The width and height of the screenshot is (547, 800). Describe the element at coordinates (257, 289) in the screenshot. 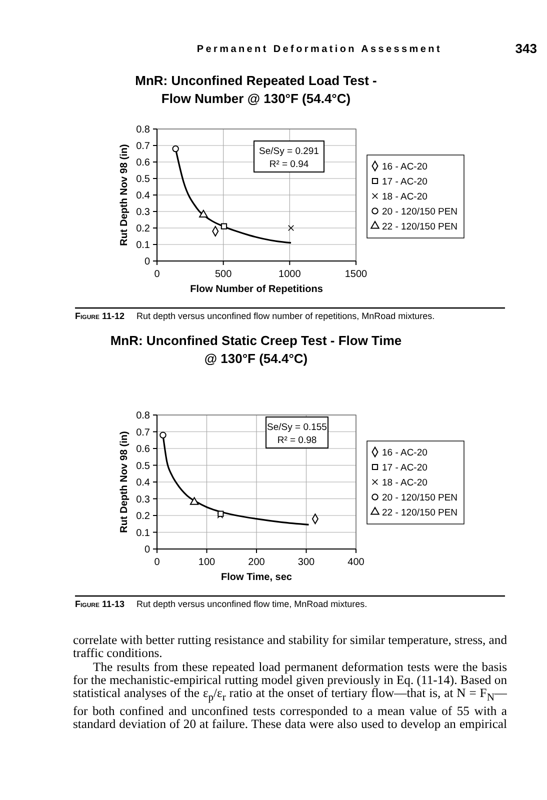

I see `x-axis-title: Flow Number of Repetitions` at that location.